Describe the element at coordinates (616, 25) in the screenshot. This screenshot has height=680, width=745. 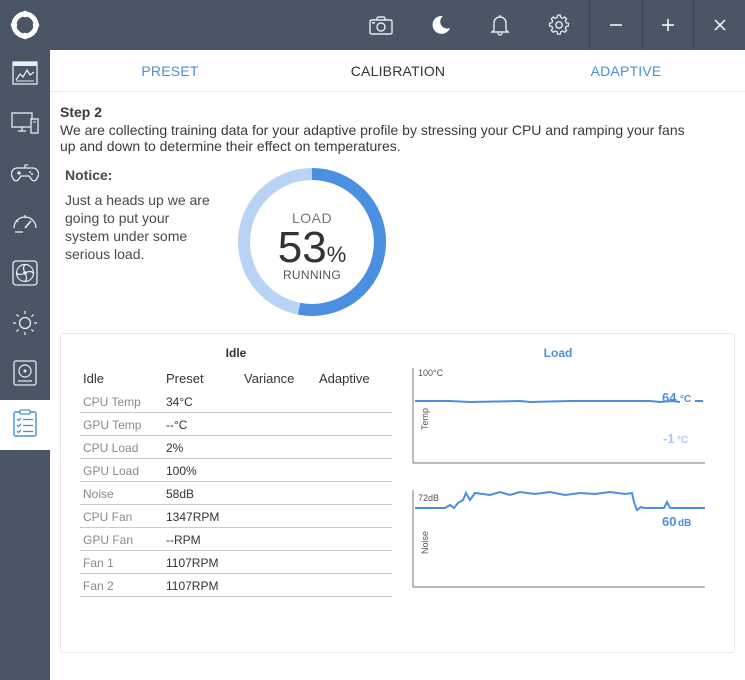
I see `minimize-icon` at that location.